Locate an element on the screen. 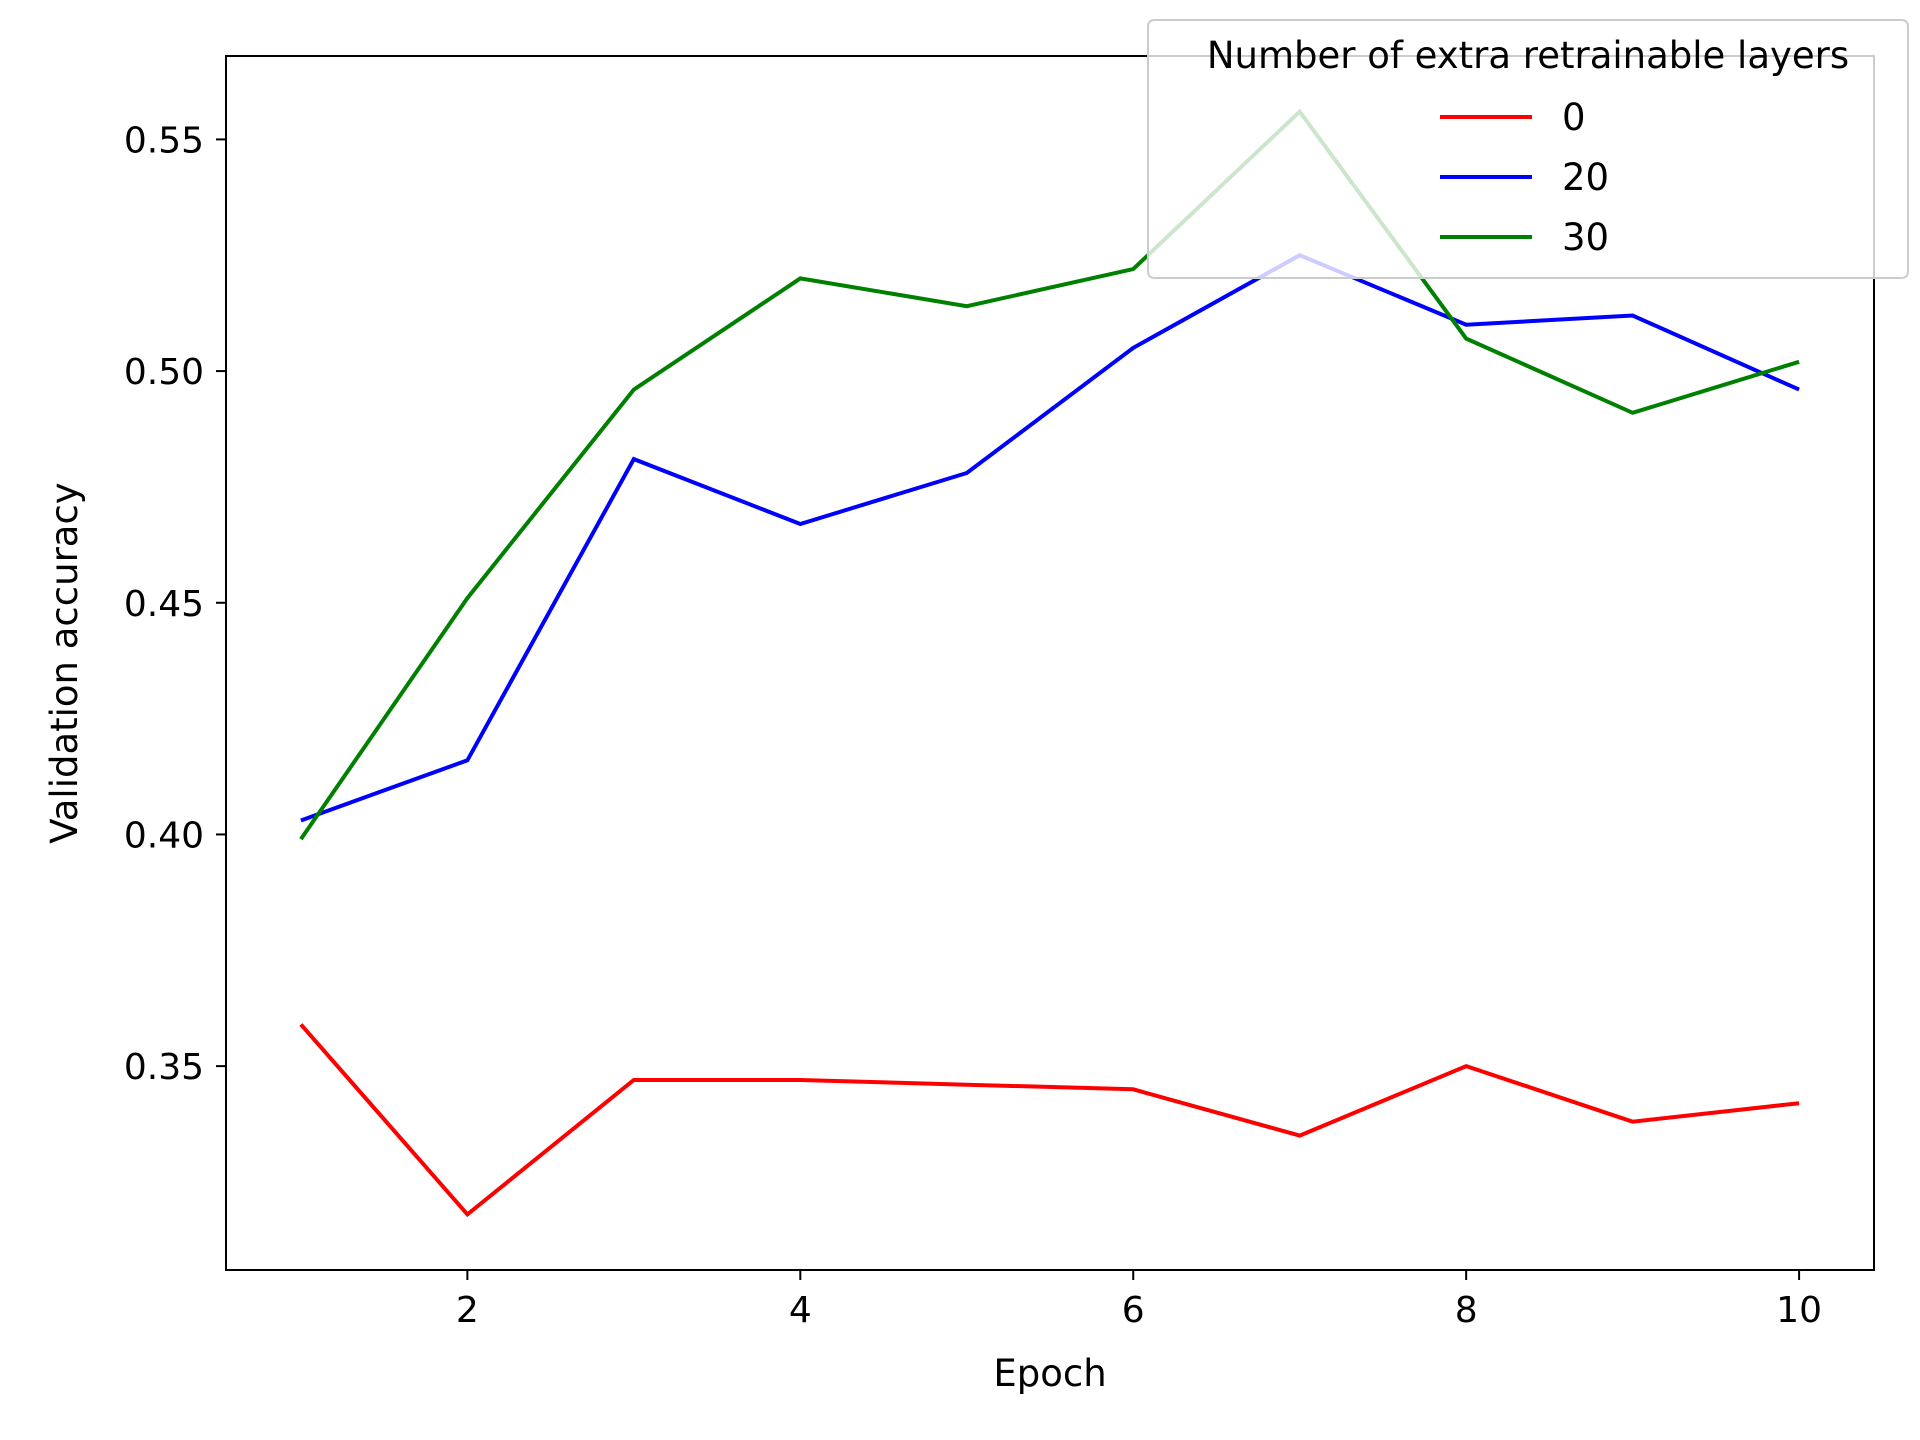  y-tick-label: 0.35 is located at coordinates (164, 1067).